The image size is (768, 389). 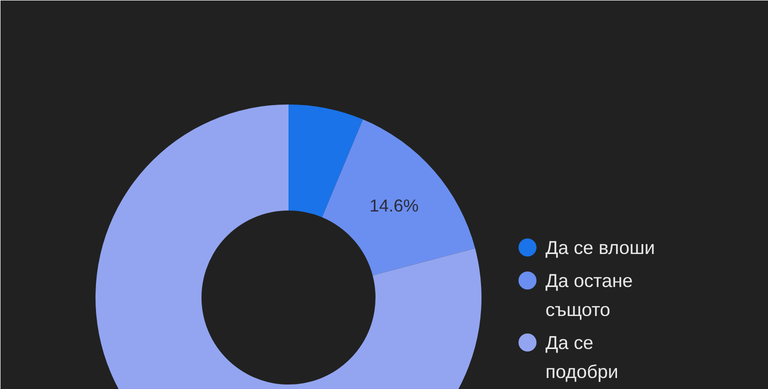 I want to click on legend-label: Да се подобри, so click(x=582, y=357).